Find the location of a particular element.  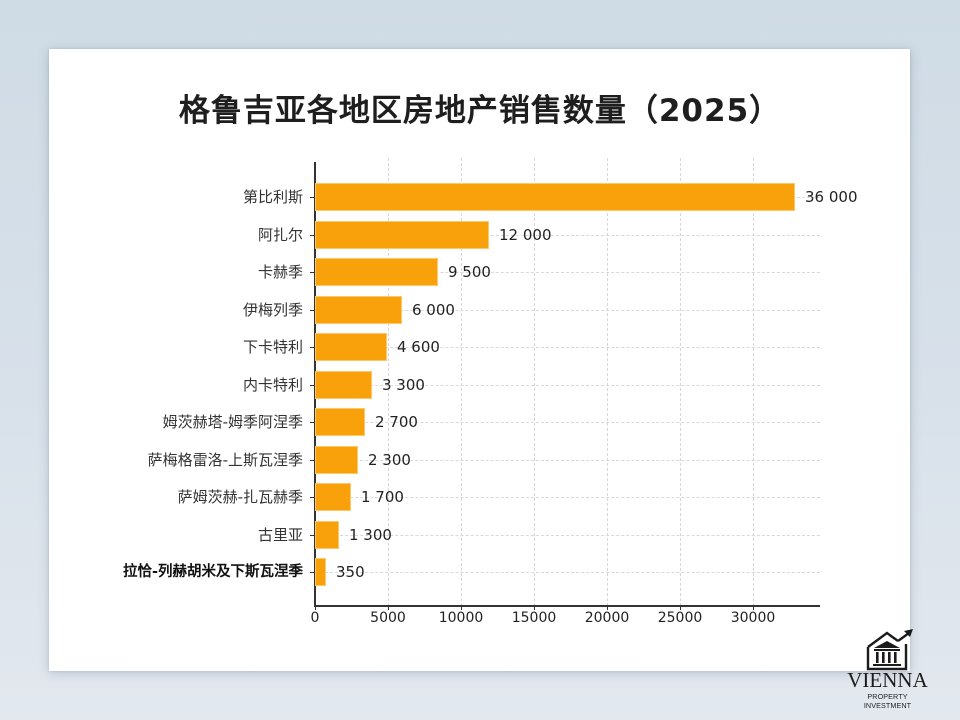

x-tick-label: 5000 is located at coordinates (388, 618).